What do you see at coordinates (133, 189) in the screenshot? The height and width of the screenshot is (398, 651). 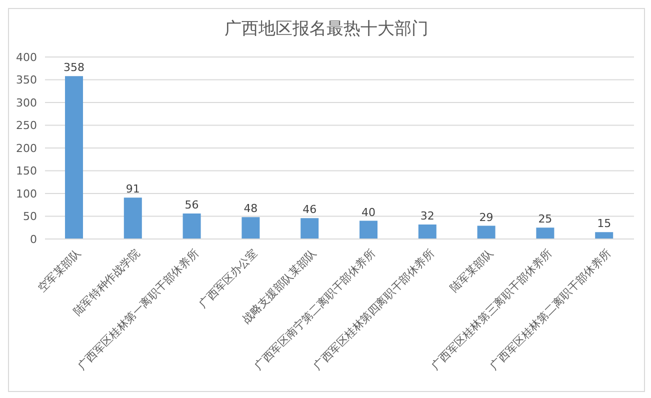 I see `data-label: 91` at bounding box center [133, 189].